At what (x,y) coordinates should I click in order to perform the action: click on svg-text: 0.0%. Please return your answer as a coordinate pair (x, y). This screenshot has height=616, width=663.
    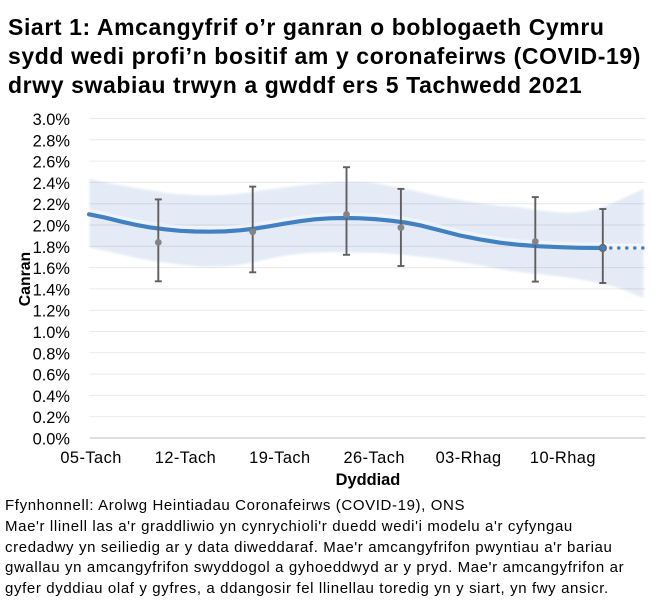
    Looking at the image, I should click on (51, 440).